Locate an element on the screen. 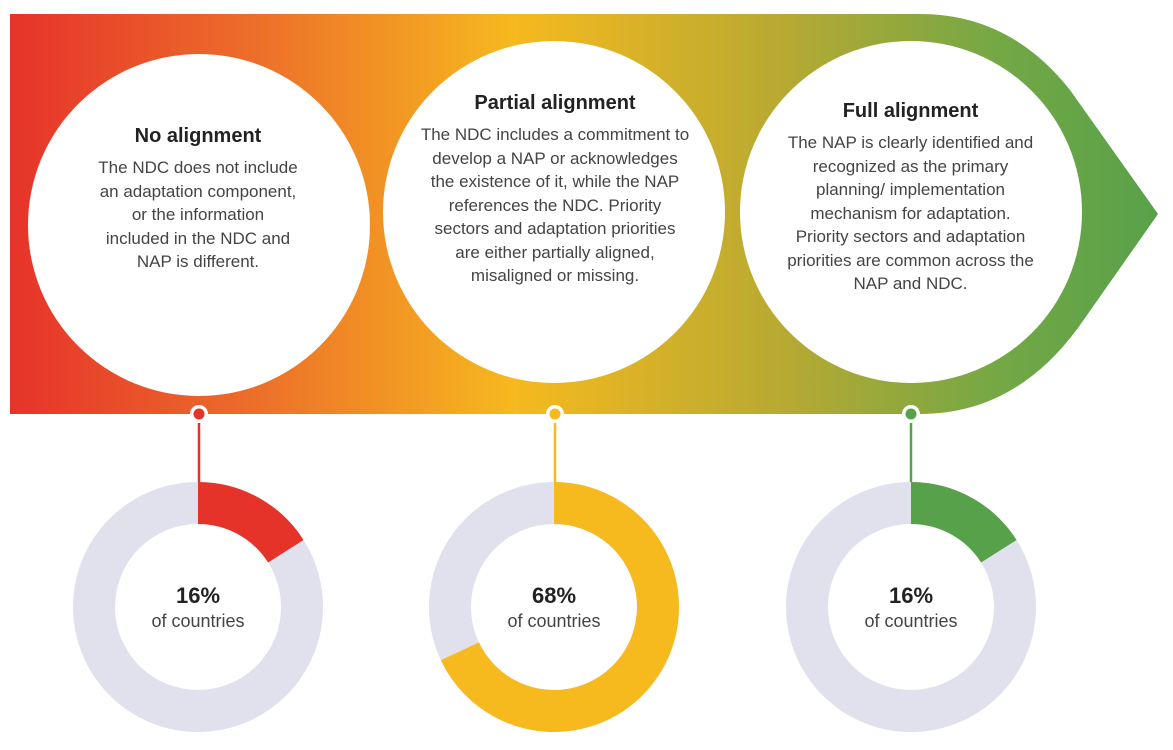 The width and height of the screenshot is (1173, 750). donut-label-no-alignment: 16% of countries is located at coordinates (198, 608).